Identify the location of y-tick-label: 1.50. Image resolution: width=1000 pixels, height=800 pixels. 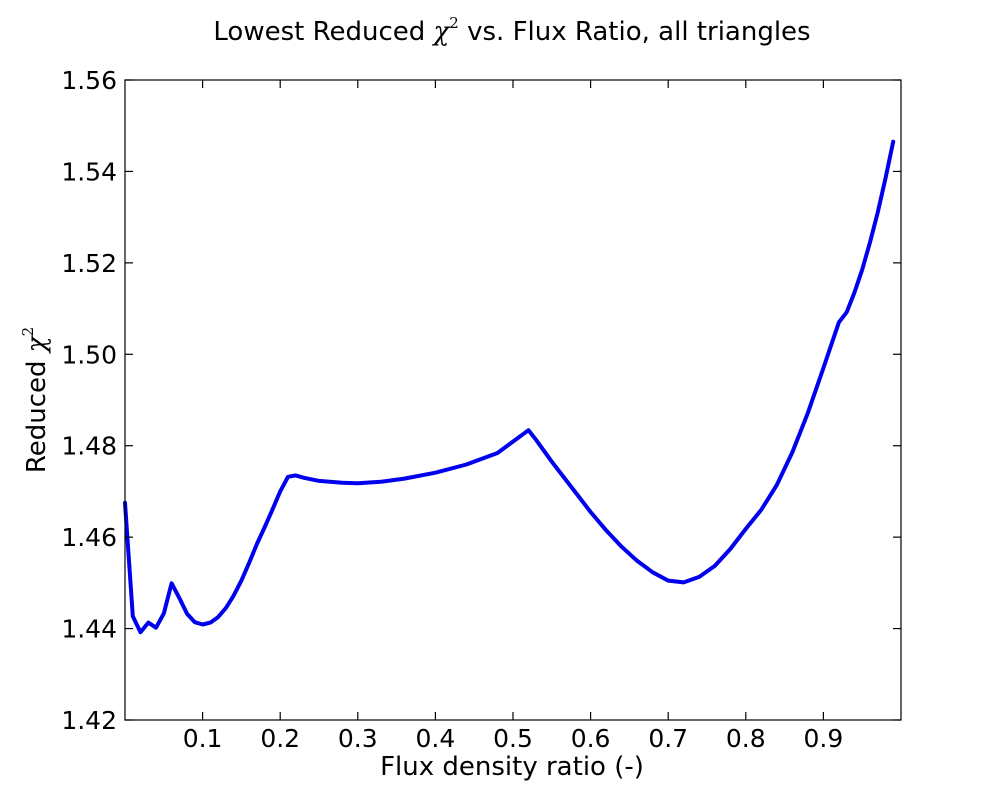
(89, 354).